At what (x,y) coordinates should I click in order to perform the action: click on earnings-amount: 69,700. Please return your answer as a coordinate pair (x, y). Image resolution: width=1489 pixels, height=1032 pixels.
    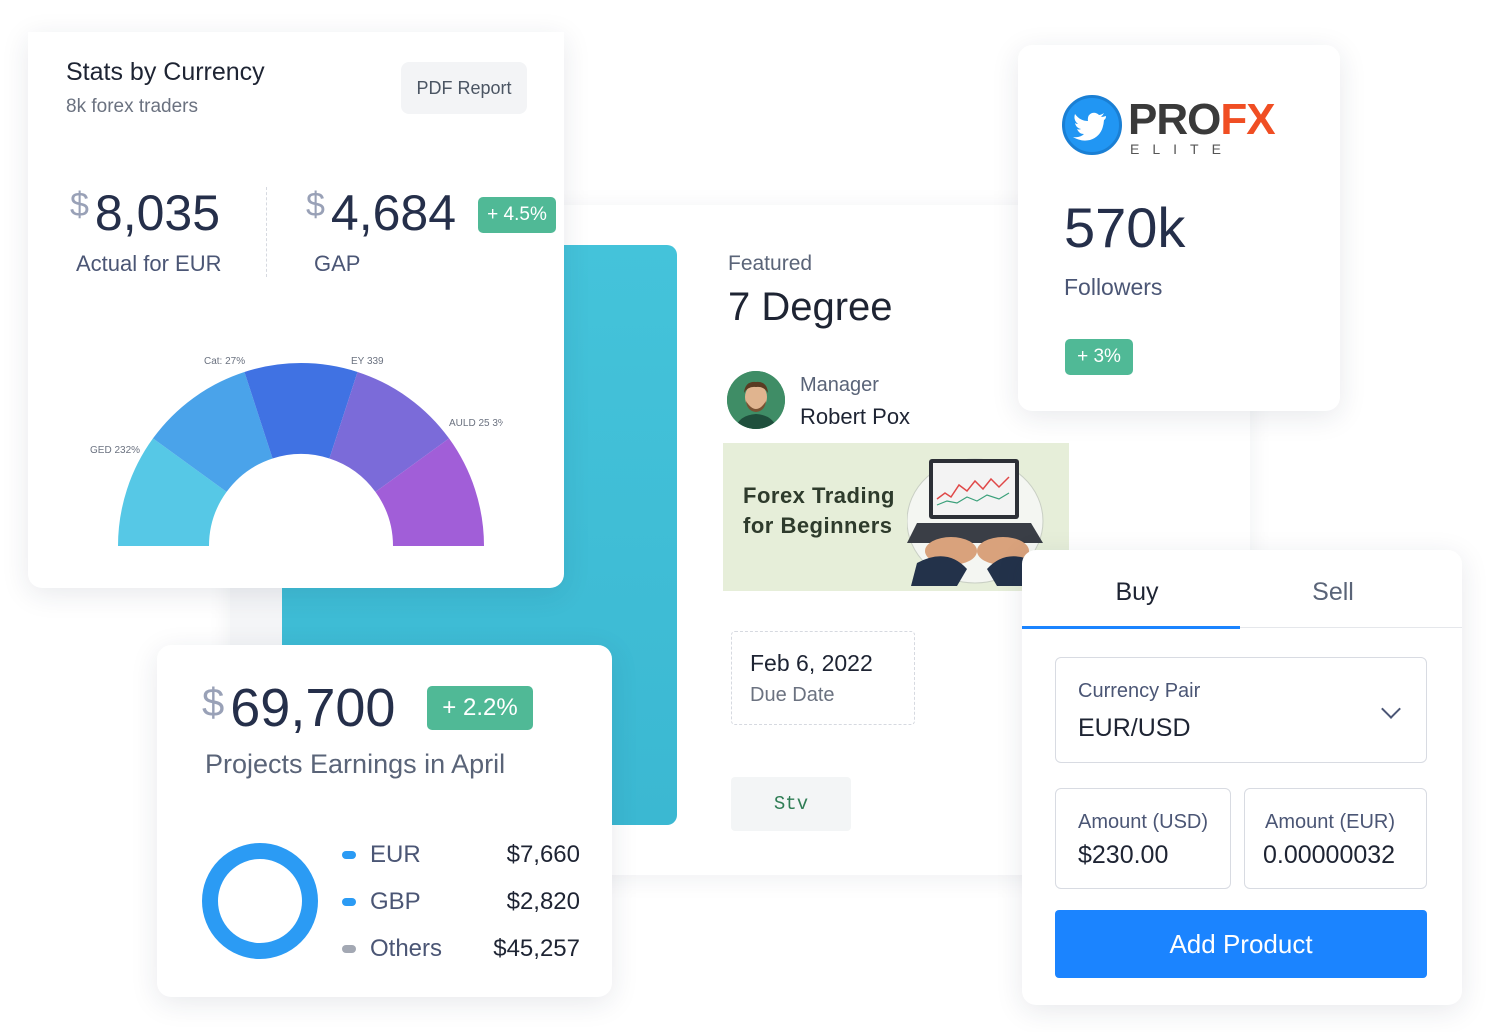
    Looking at the image, I should click on (313, 708).